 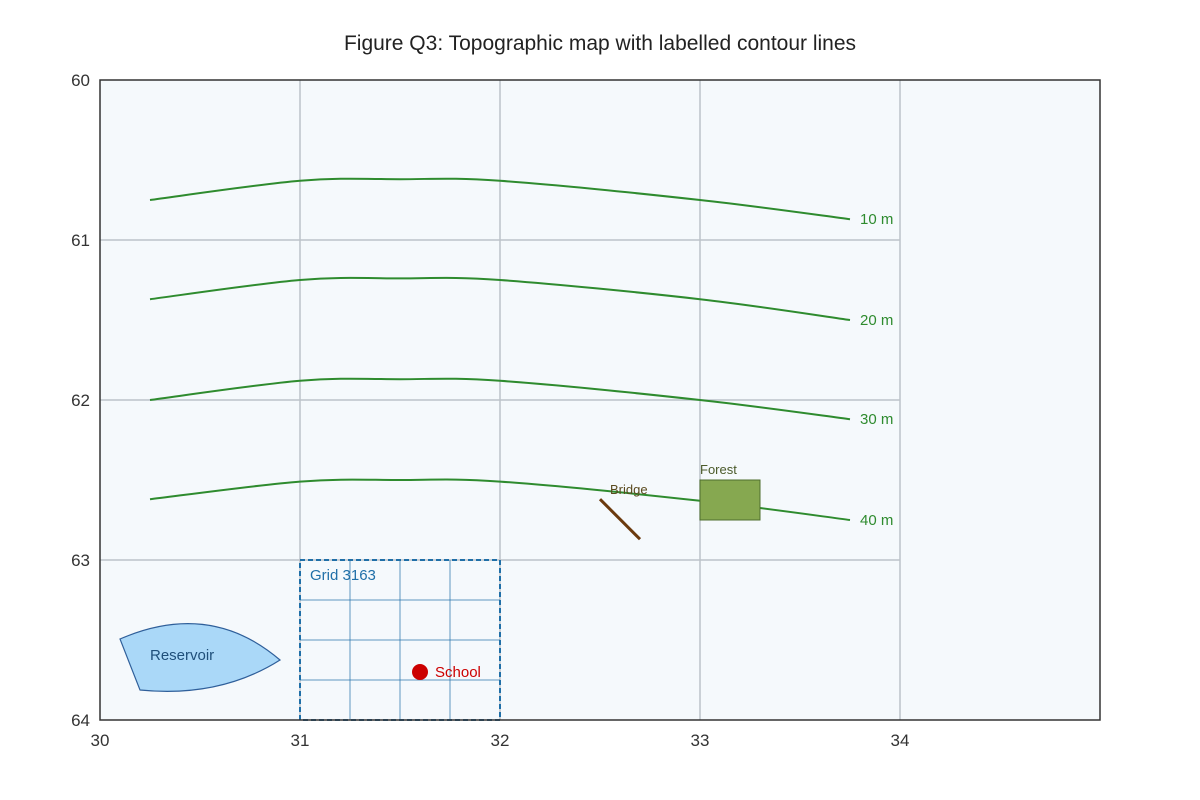 What do you see at coordinates (300, 740) in the screenshot?
I see `x-tick-label: 31` at bounding box center [300, 740].